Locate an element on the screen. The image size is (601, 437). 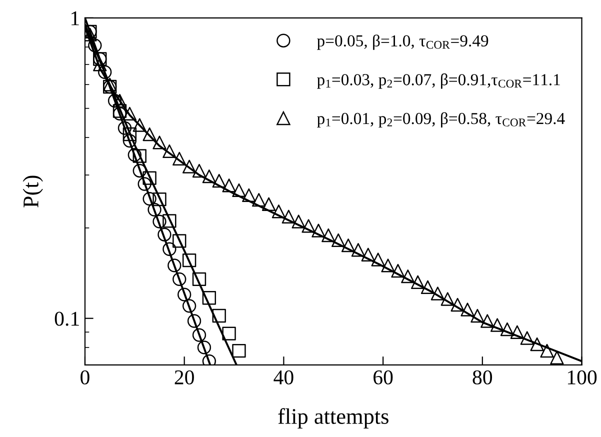
x-tick-label: 20 is located at coordinates (184, 377).